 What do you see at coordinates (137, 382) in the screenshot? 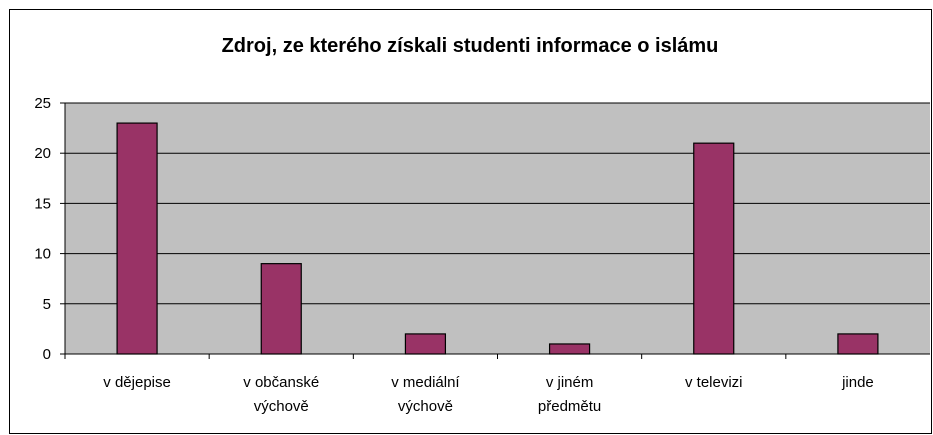
I see `x-tick-label: v dějepise` at bounding box center [137, 382].